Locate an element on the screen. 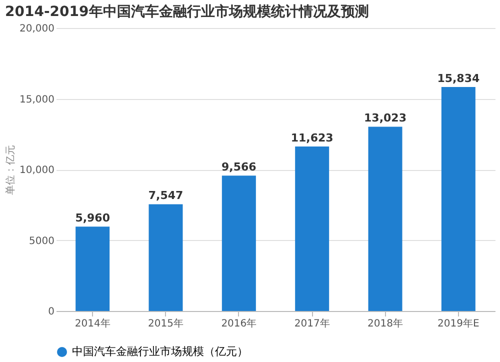  text: 13,023 is located at coordinates (385, 118).